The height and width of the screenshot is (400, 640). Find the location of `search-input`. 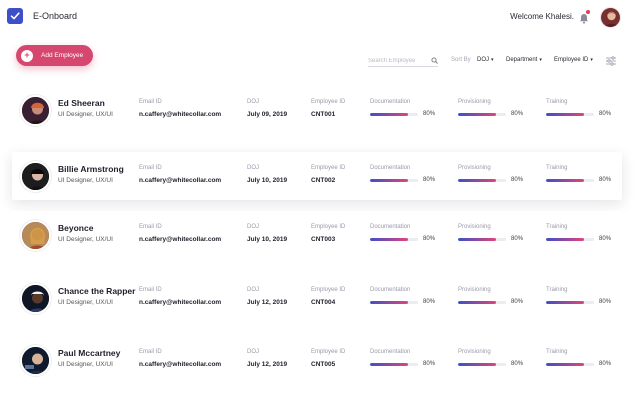

search-input is located at coordinates (396, 60).